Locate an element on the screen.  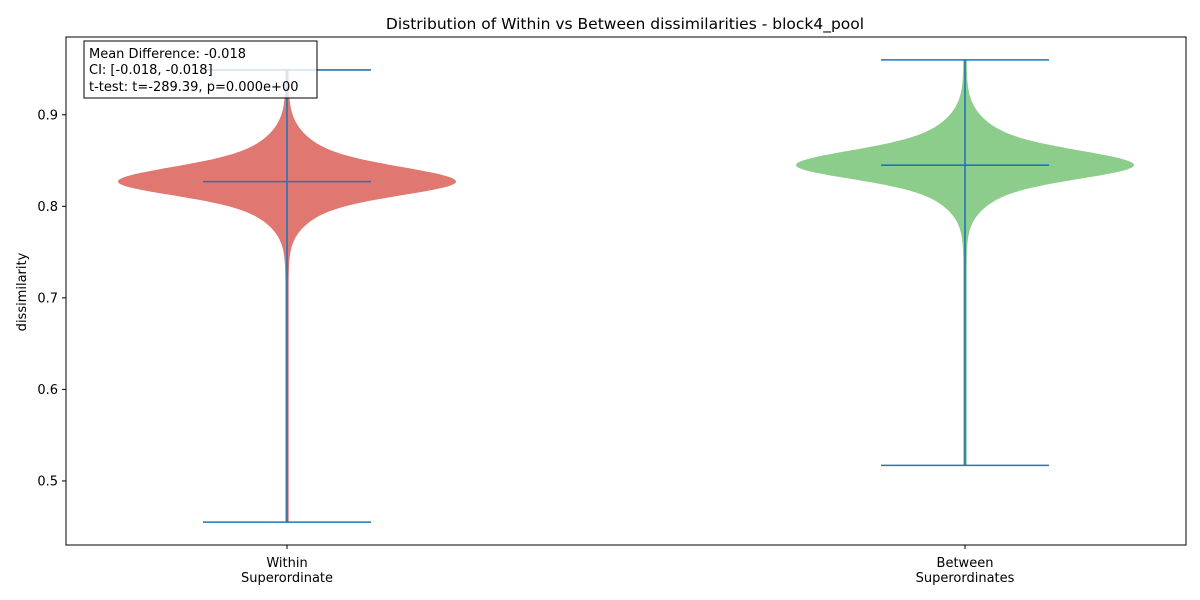
annotation-box is located at coordinates (200, 69).